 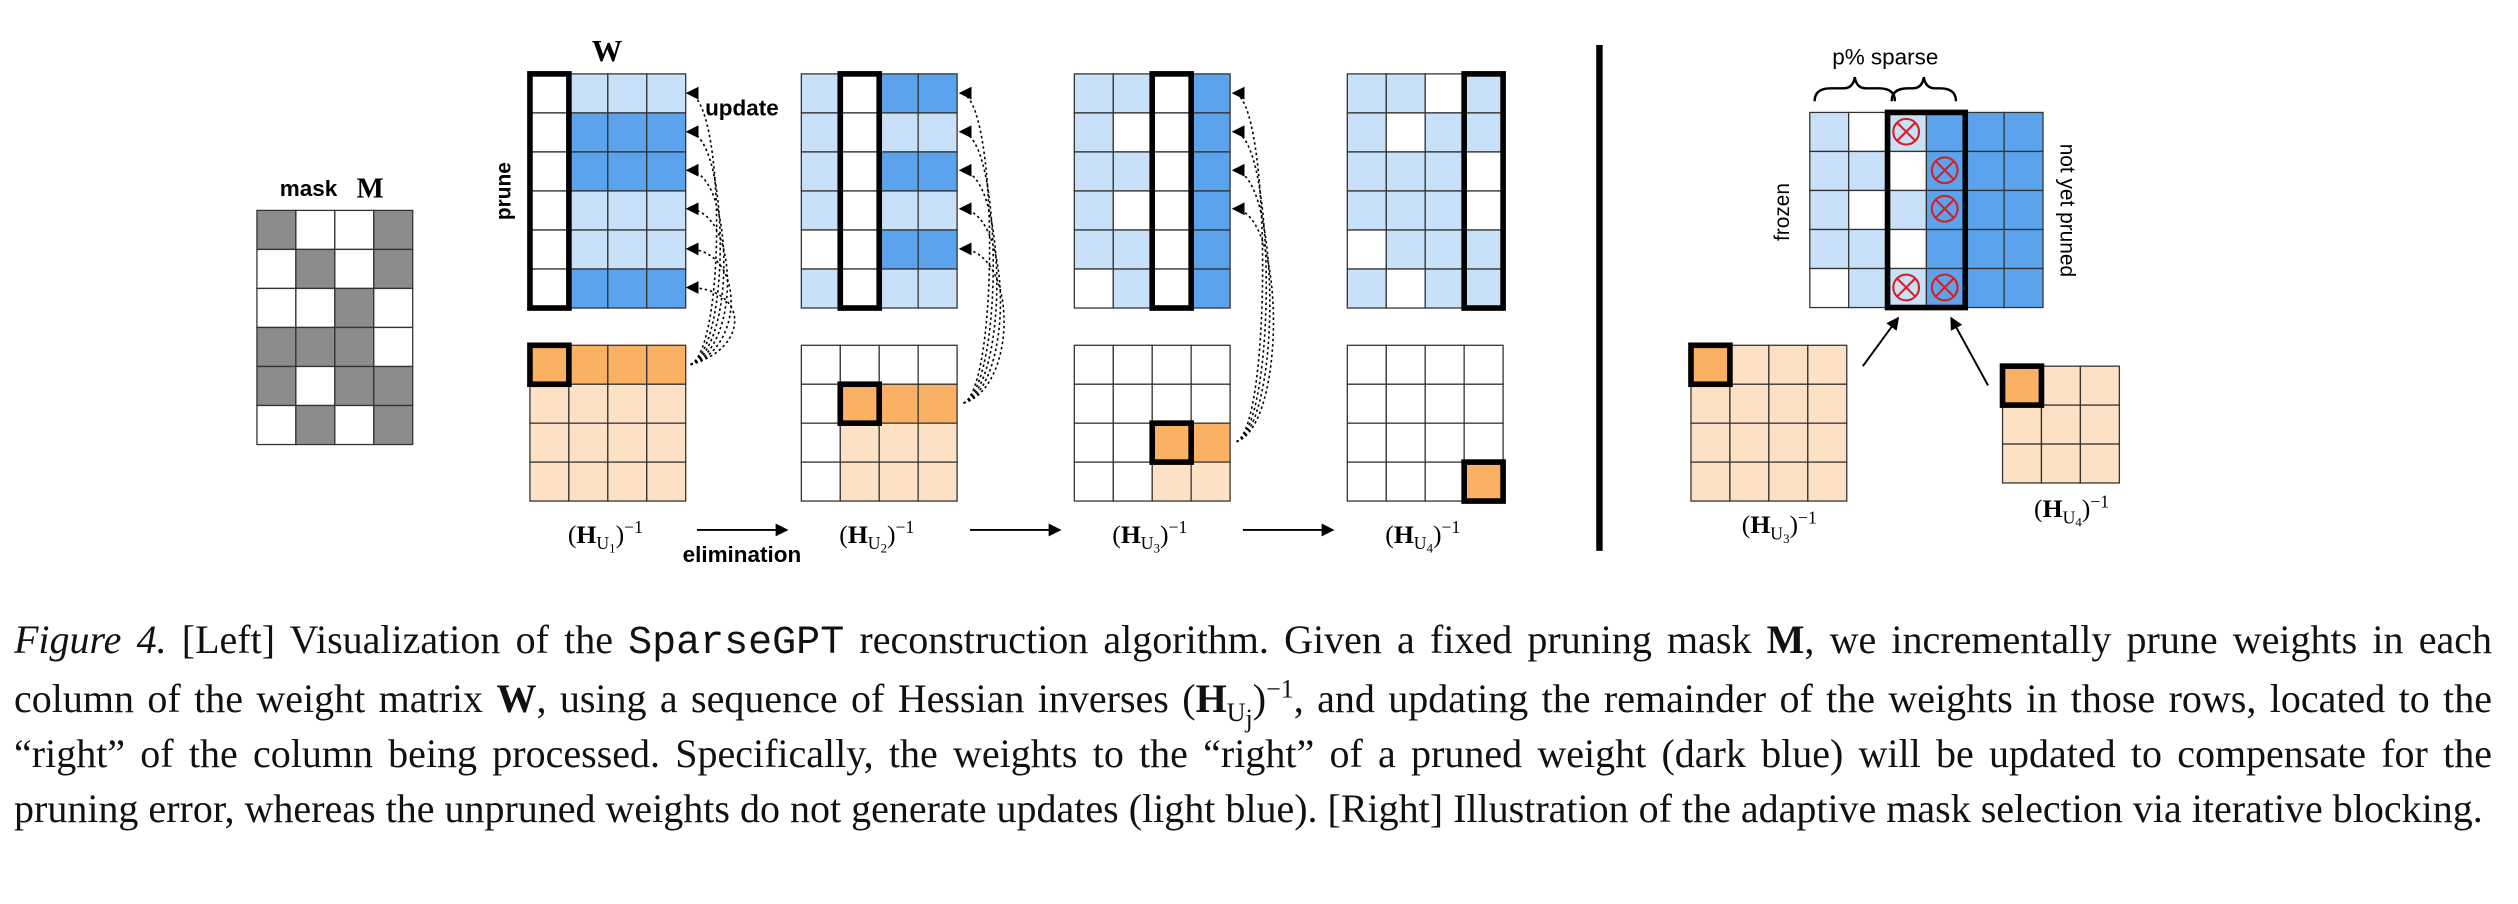 I want to click on arrow, so click(x=1969, y=351).